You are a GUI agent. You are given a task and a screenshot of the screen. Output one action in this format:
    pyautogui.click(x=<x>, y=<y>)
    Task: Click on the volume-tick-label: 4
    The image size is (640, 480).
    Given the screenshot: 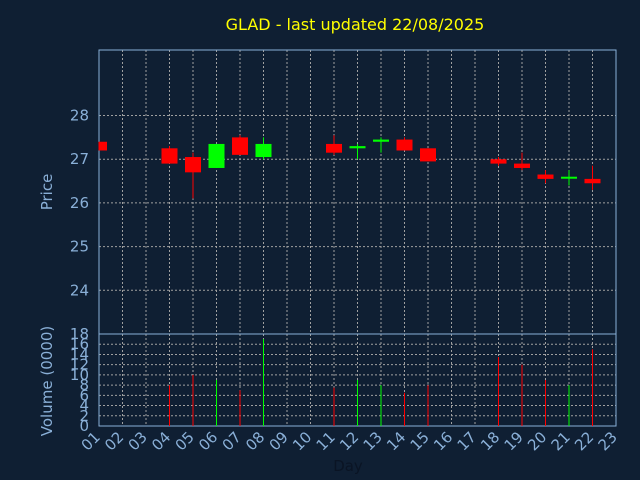 What is the action you would take?
    pyautogui.click(x=84, y=406)
    